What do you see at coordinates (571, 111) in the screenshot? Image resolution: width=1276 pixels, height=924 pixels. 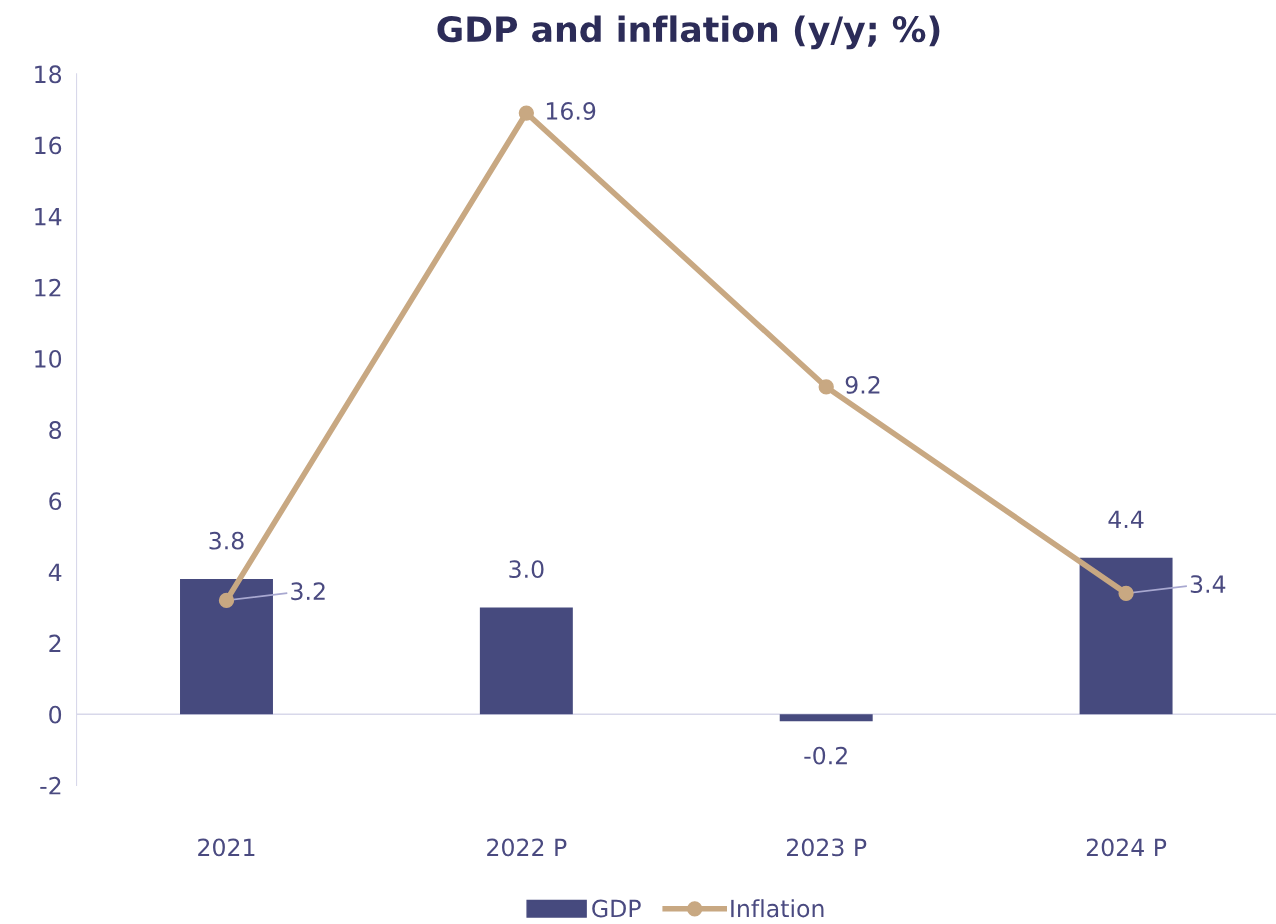 I see `data-label: 16.9` at bounding box center [571, 111].